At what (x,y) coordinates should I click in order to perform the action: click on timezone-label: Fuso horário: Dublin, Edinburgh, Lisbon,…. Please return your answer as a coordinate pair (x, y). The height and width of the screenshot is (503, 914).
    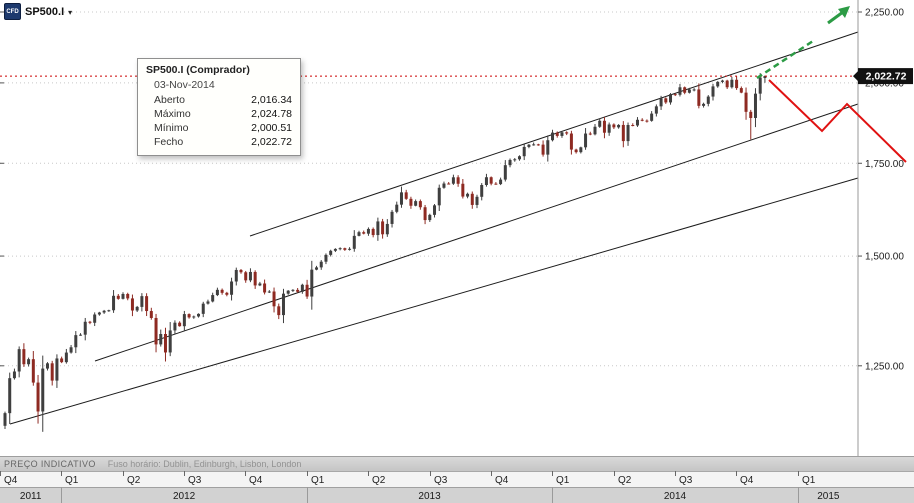
    Looking at the image, I should click on (204, 464).